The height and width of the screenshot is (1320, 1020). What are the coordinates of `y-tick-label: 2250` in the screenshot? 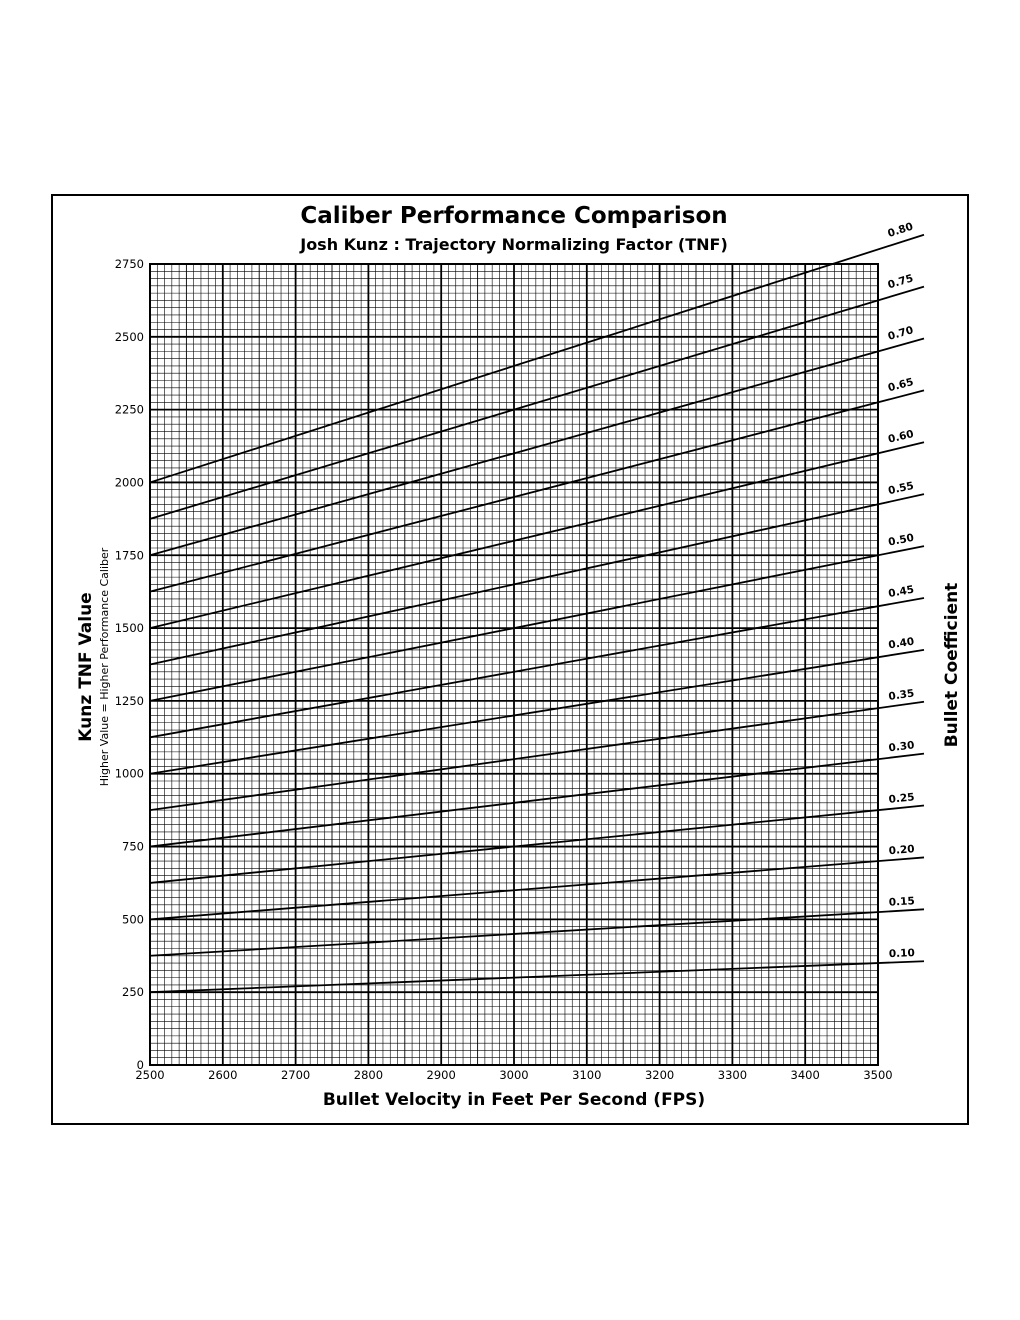 It's located at (129, 410).